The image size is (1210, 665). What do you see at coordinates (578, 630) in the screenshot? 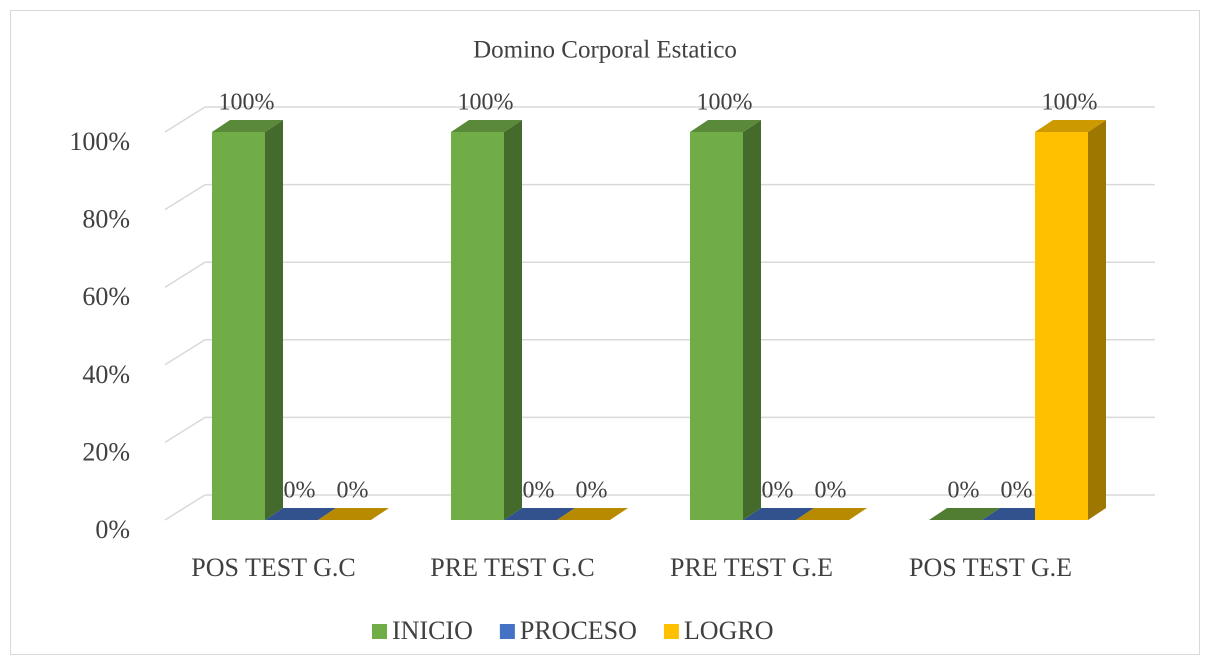
I see `legend-label: PROCESO` at bounding box center [578, 630].